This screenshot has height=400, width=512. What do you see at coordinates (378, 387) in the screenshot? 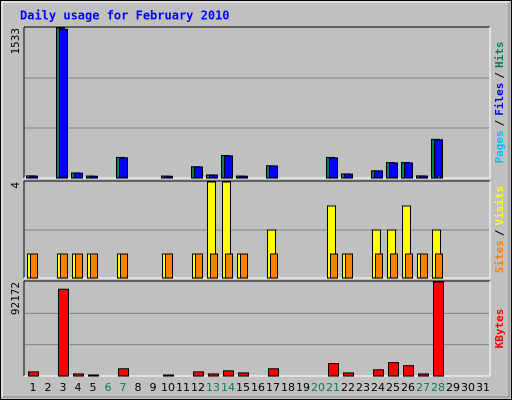
I see `x-tick-label: 24` at bounding box center [378, 387].